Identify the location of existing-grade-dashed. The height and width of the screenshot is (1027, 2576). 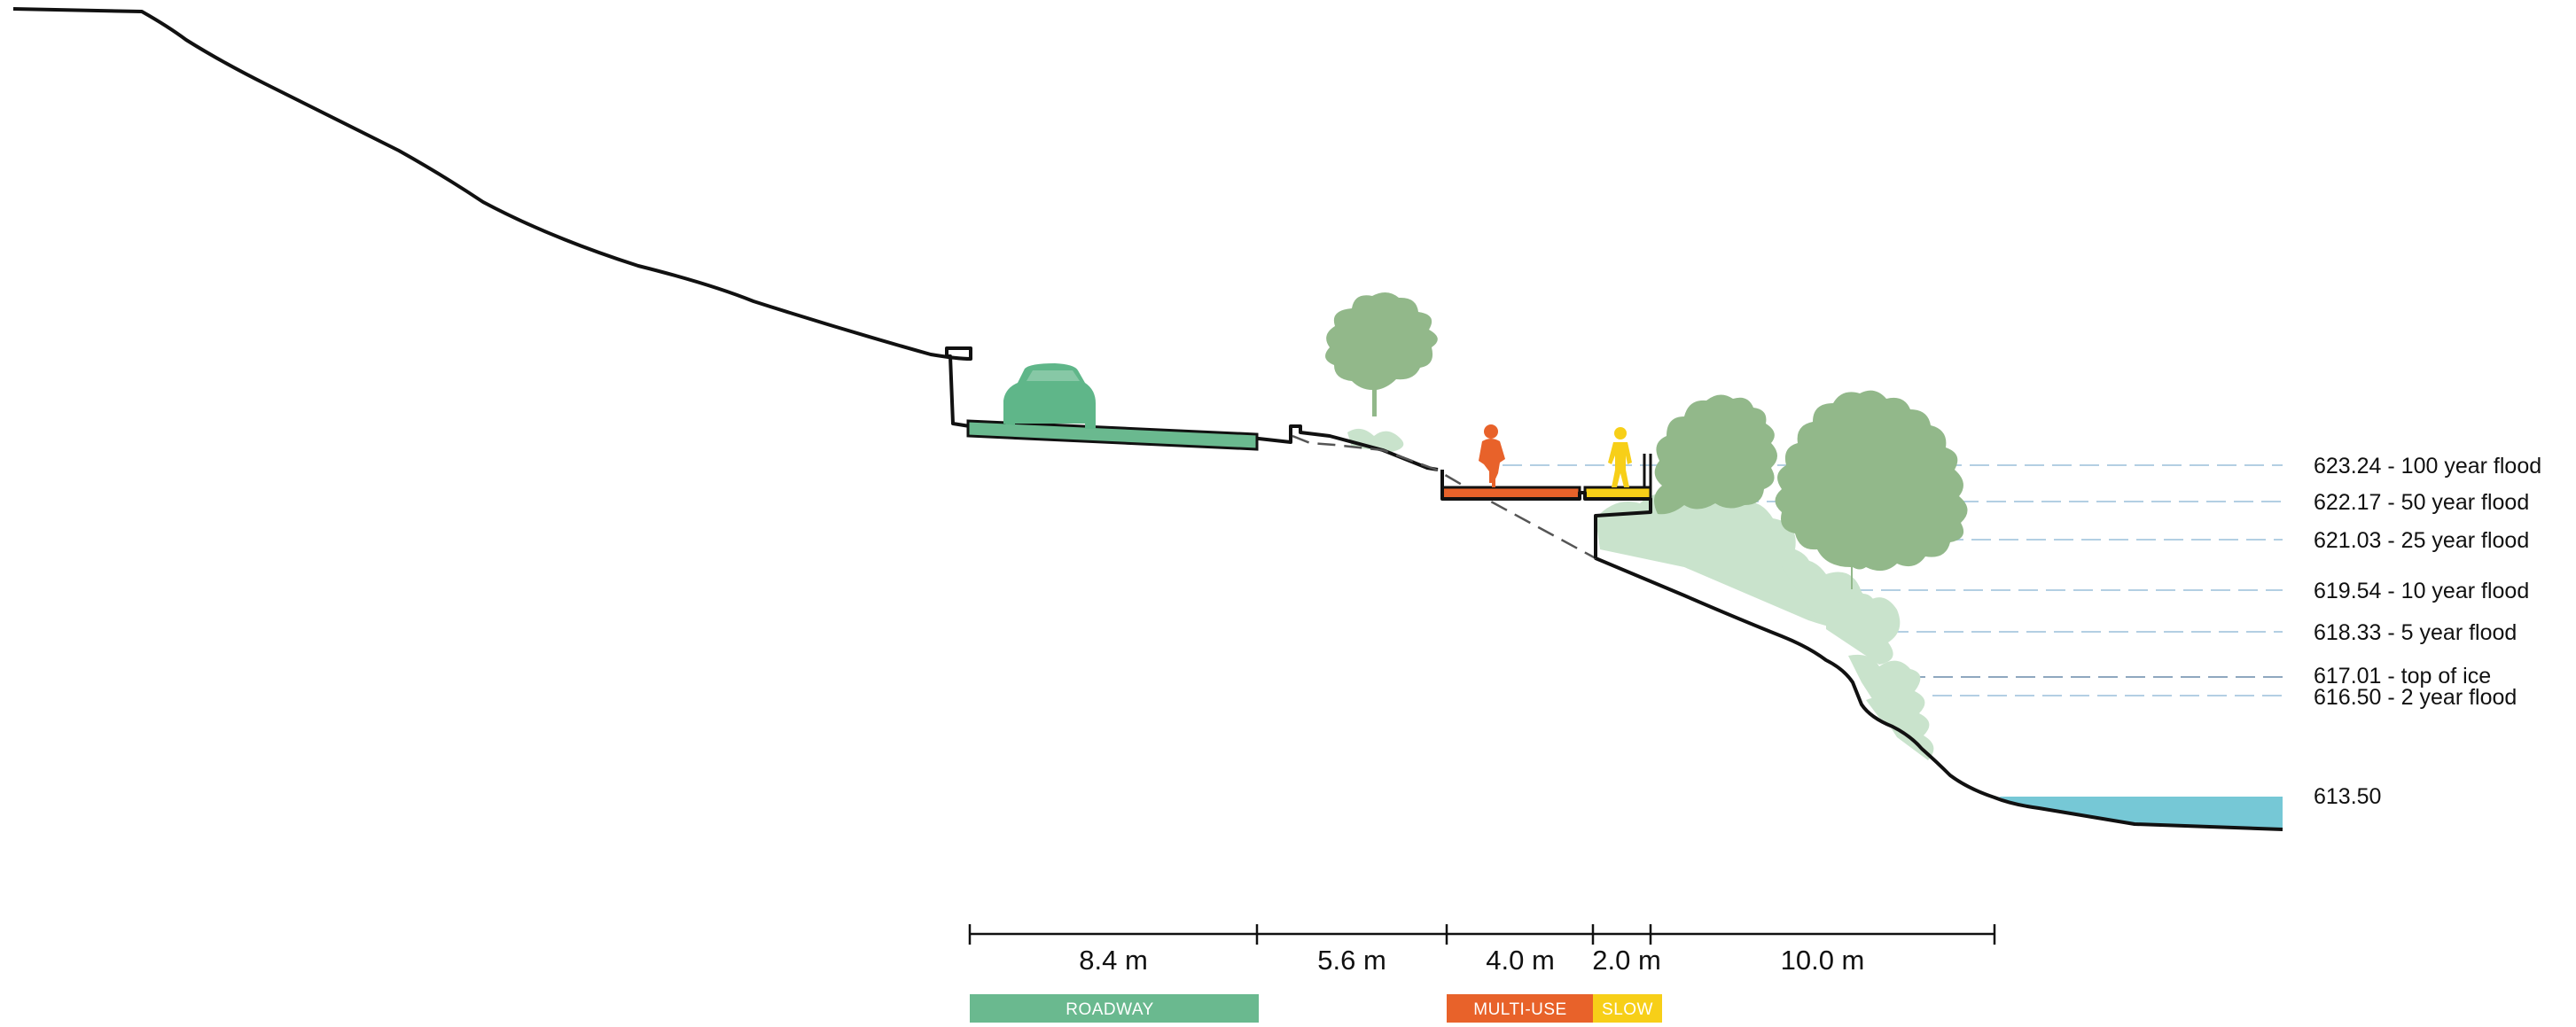
(1444, 497).